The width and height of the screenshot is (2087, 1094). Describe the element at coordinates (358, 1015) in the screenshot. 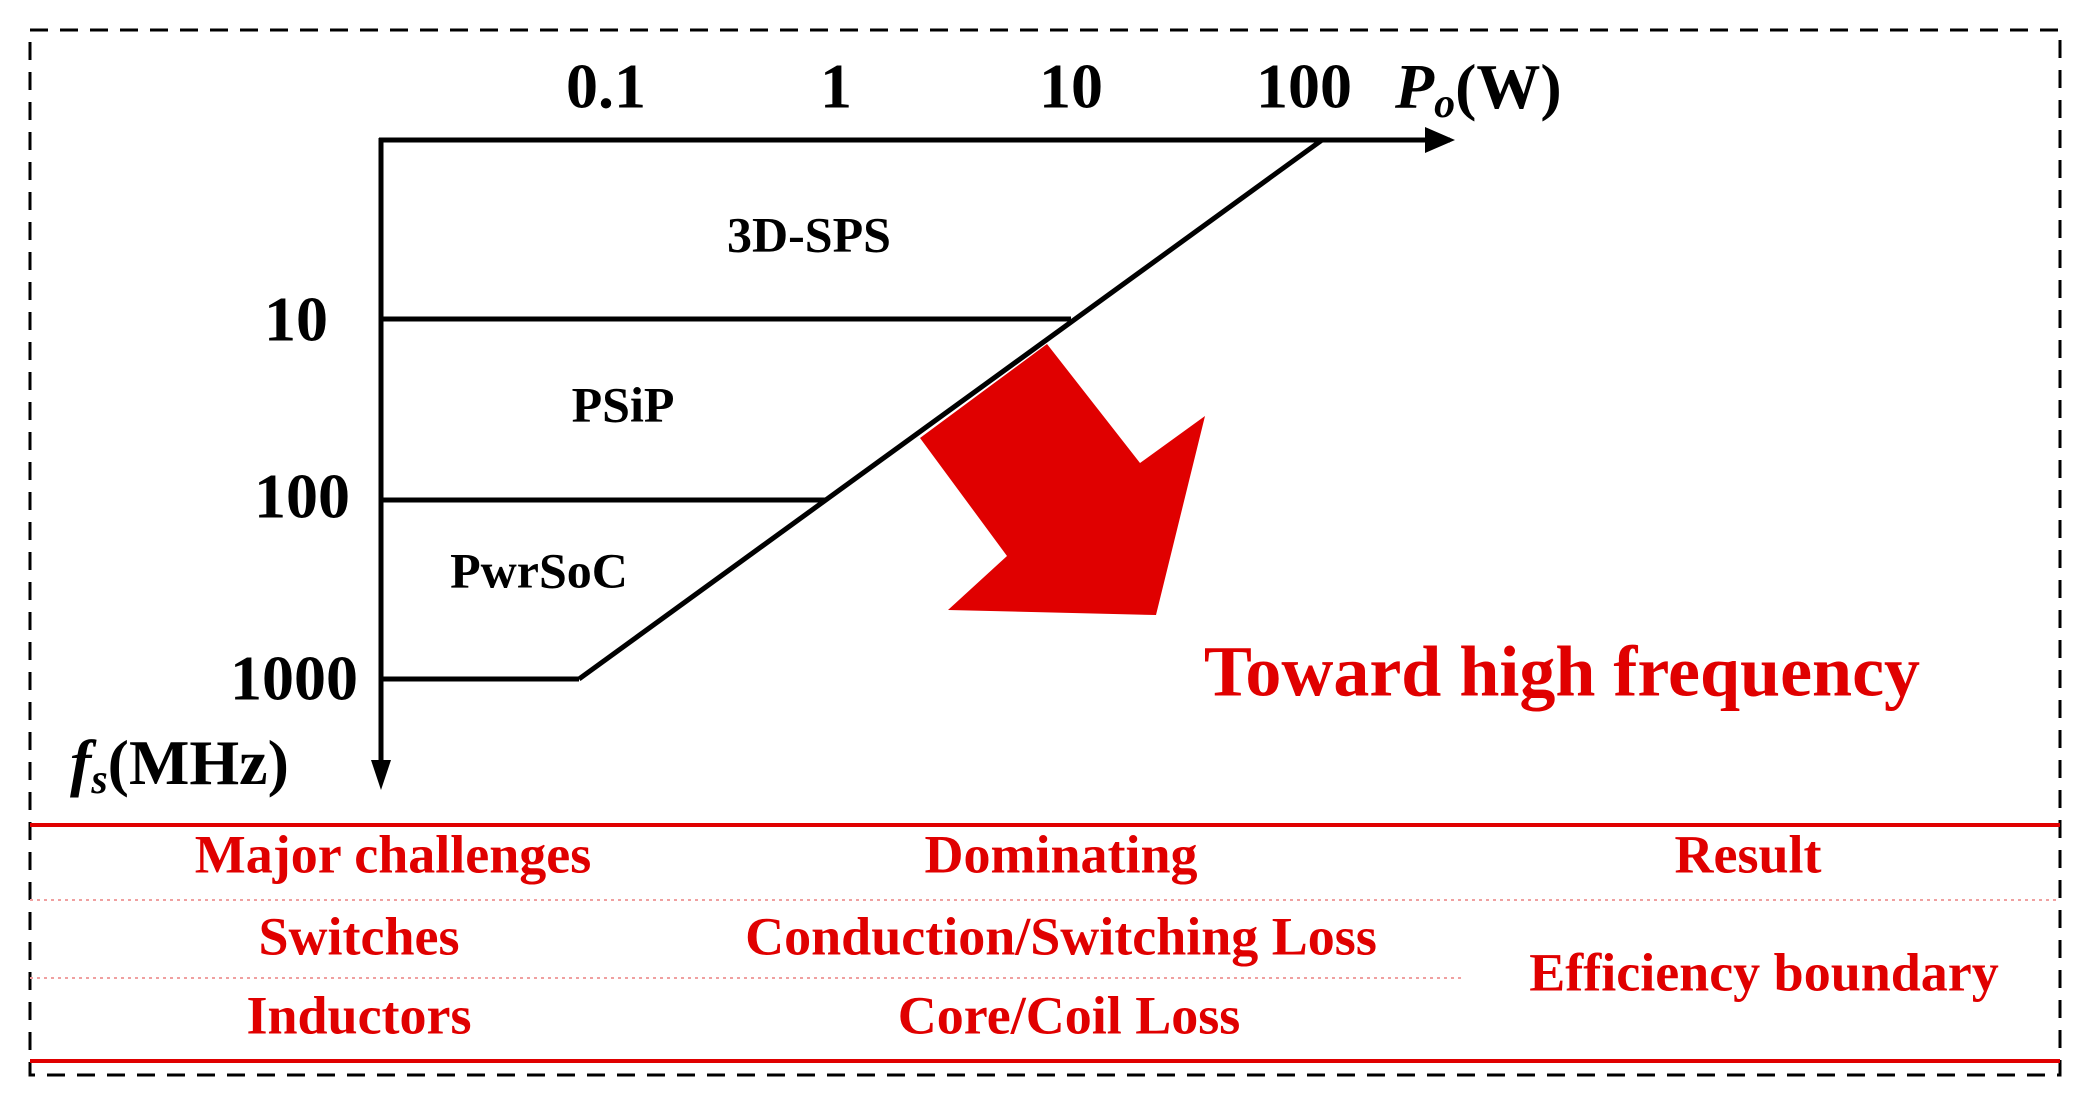

I see `table-cell: Inductors` at that location.